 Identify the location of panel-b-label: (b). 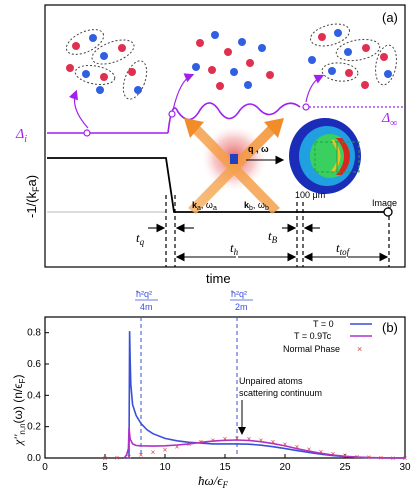
(390, 327).